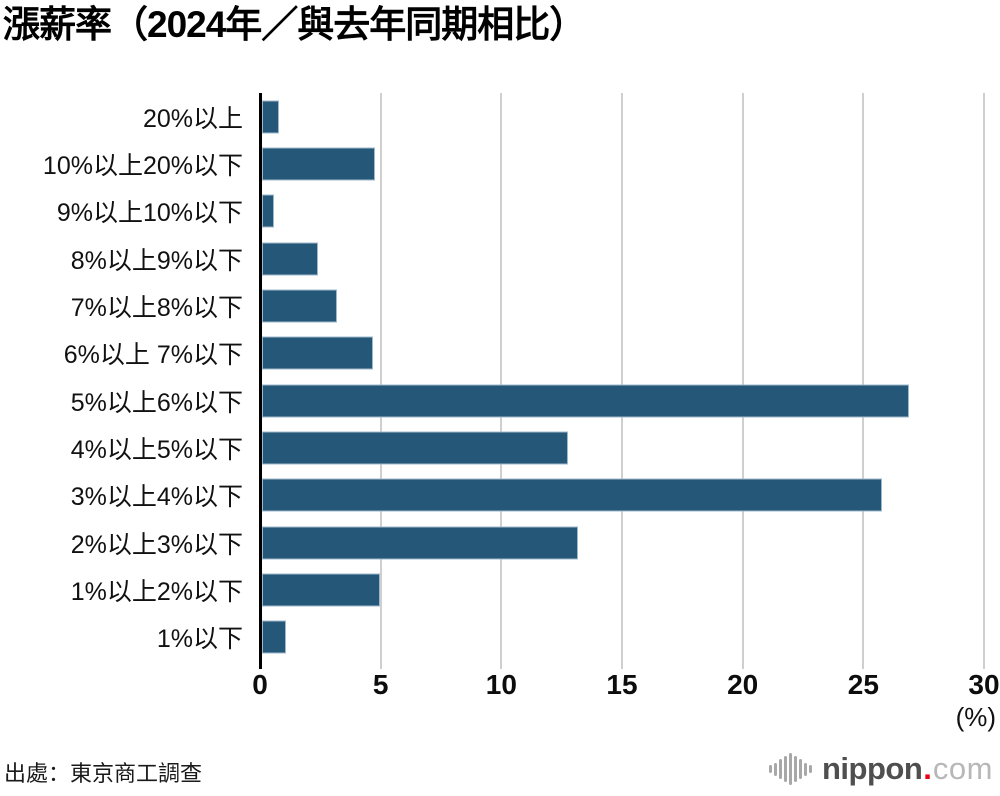 This screenshot has width=1000, height=796. Describe the element at coordinates (790, 769) in the screenshot. I see `waveform-icon` at that location.